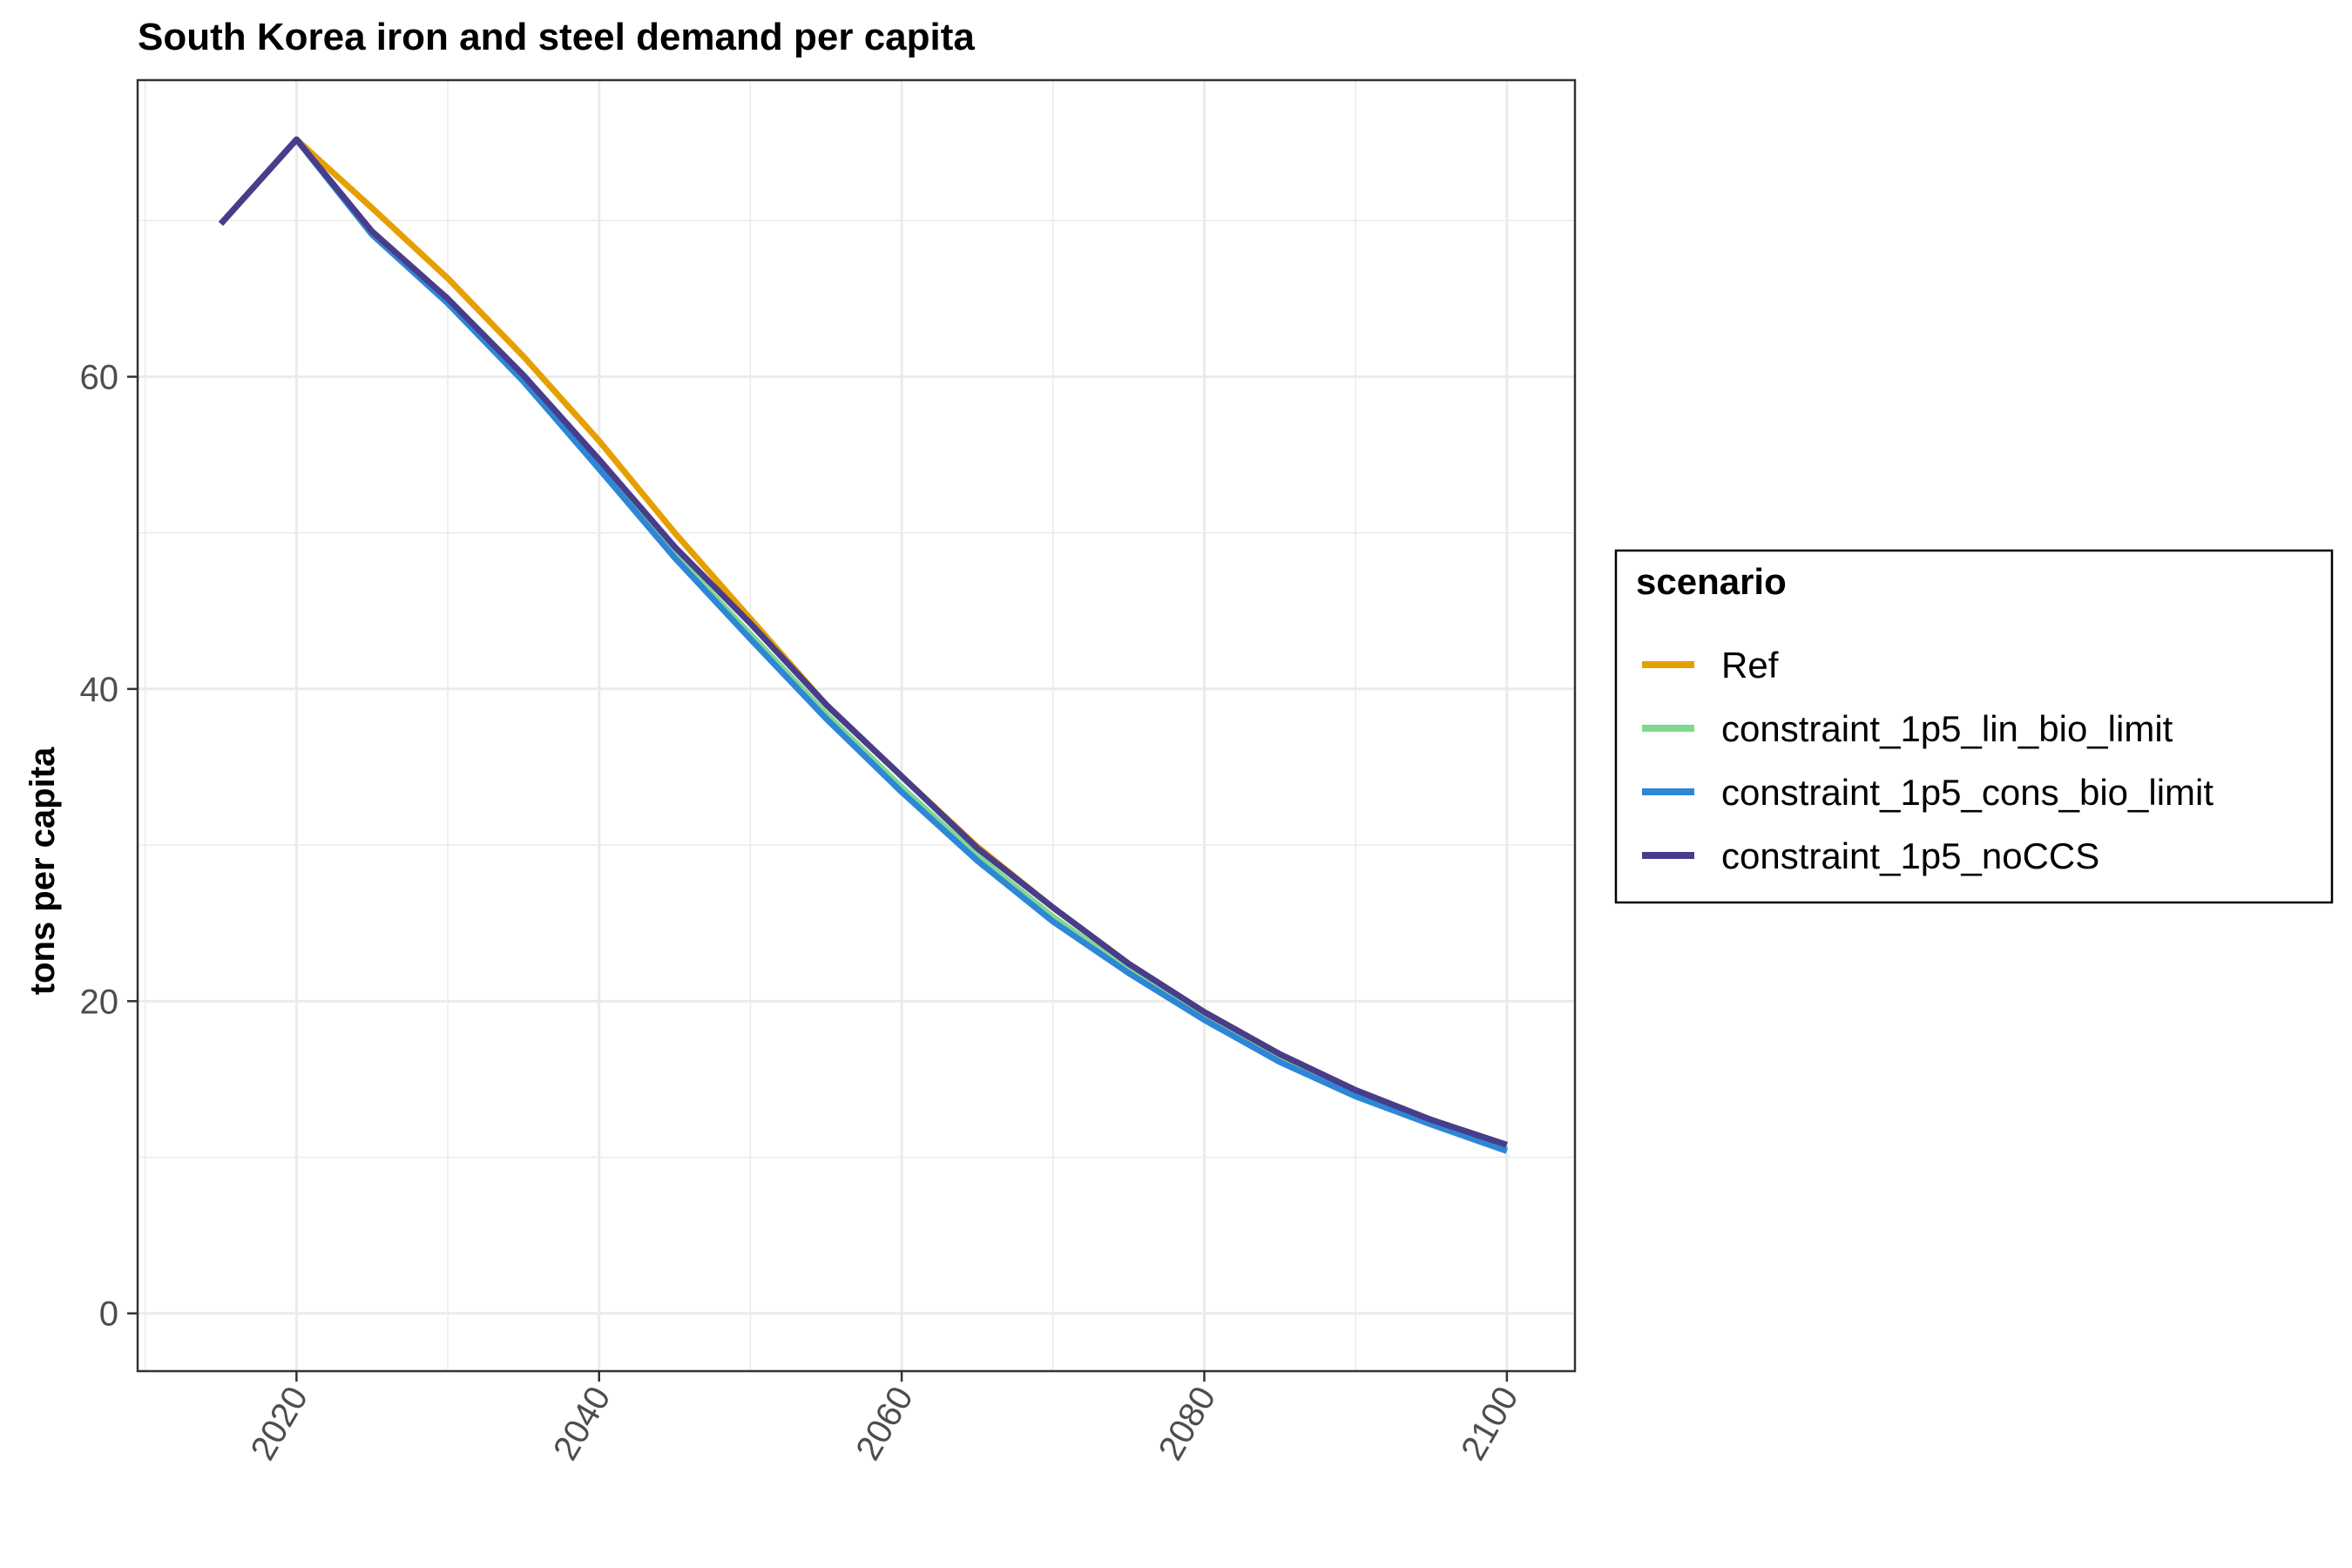 The image size is (2352, 1568). What do you see at coordinates (1750, 665) in the screenshot?
I see `legend-label-Ref: Ref` at bounding box center [1750, 665].